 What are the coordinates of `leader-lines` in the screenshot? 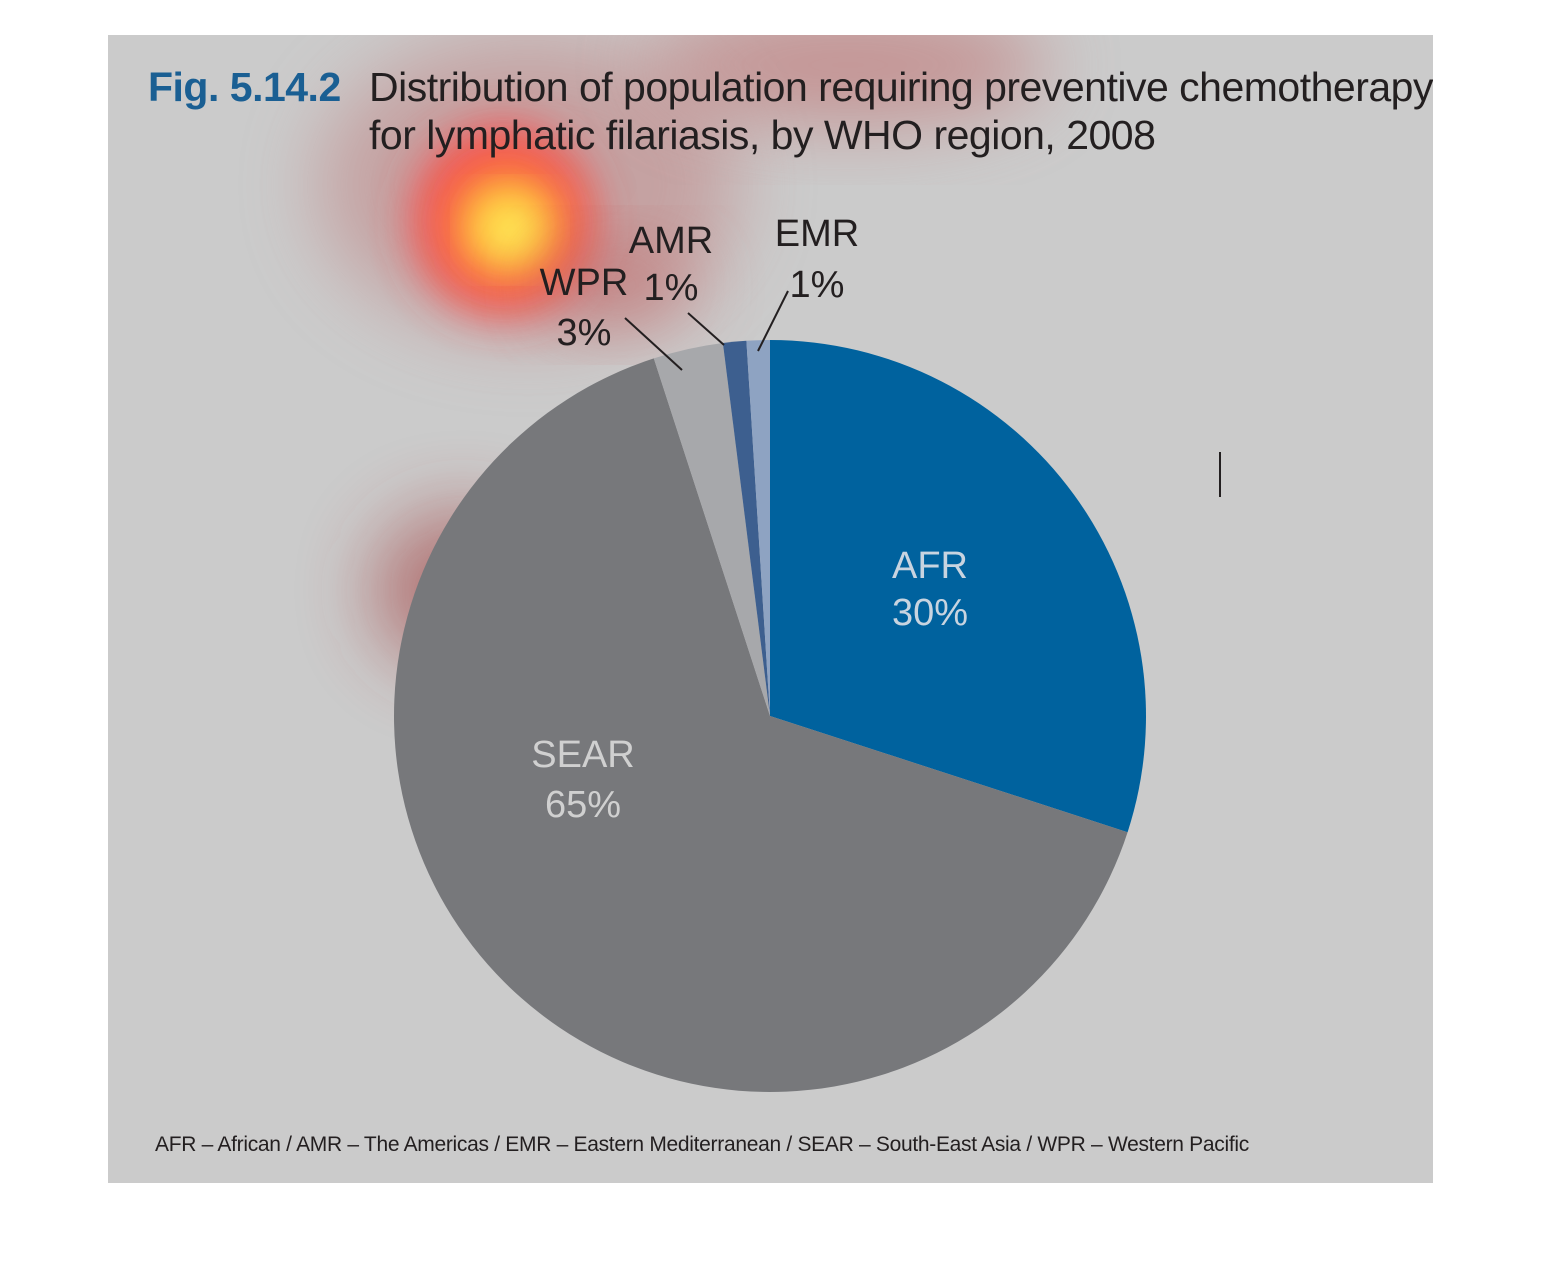 It's located at (706, 330).